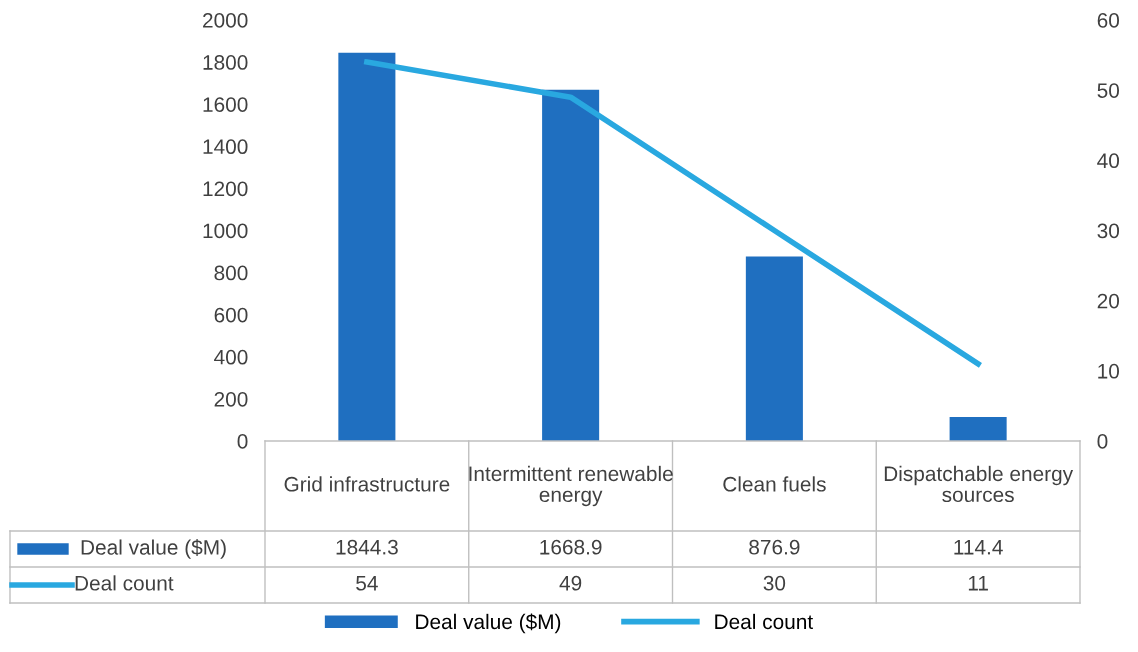 The height and width of the screenshot is (652, 1138). What do you see at coordinates (1108, 161) in the screenshot?
I see `y2-tick-label: 40` at bounding box center [1108, 161].